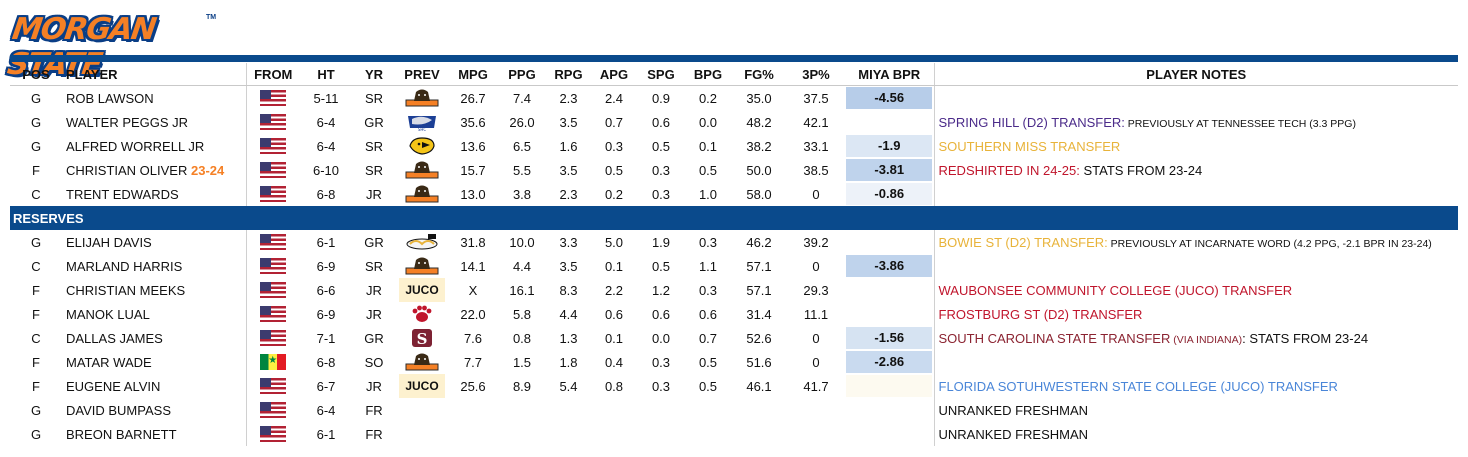 The width and height of the screenshot is (1468, 457). I want to click on height-cell: 6-1, so click(326, 434).